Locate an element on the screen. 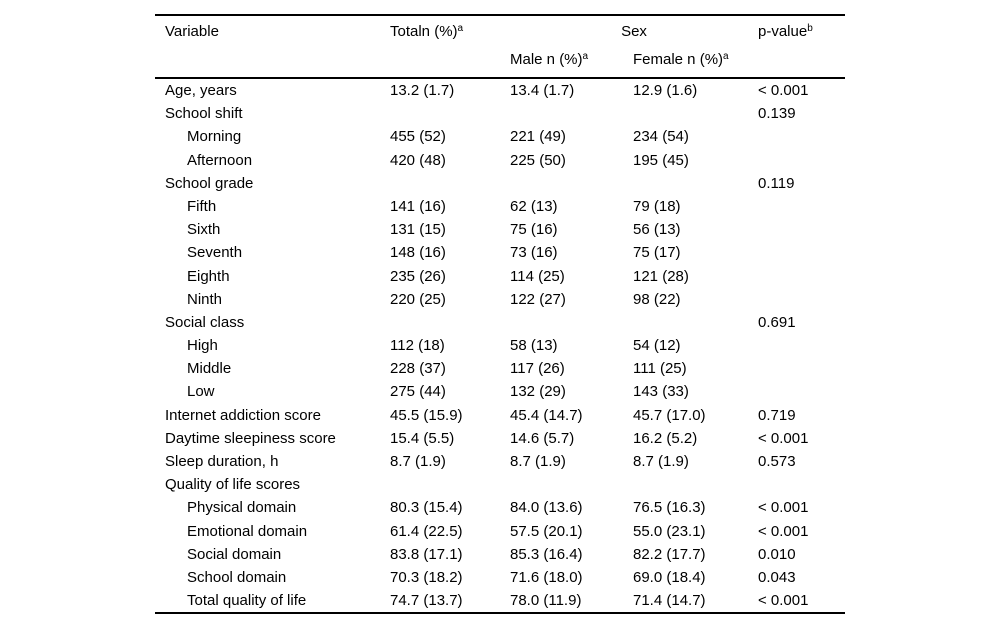  cell-total is located at coordinates (450, 322).